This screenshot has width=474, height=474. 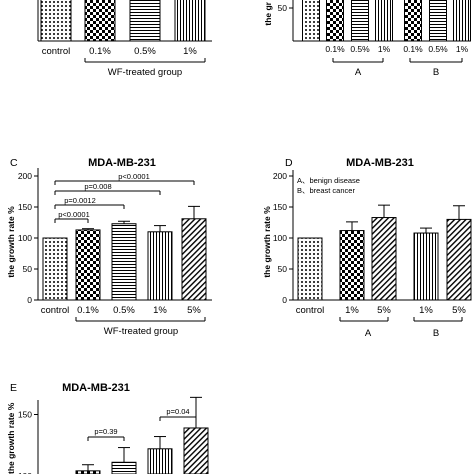 I want to click on panel-c-xtick-label: 0.5%, so click(x=124, y=310).